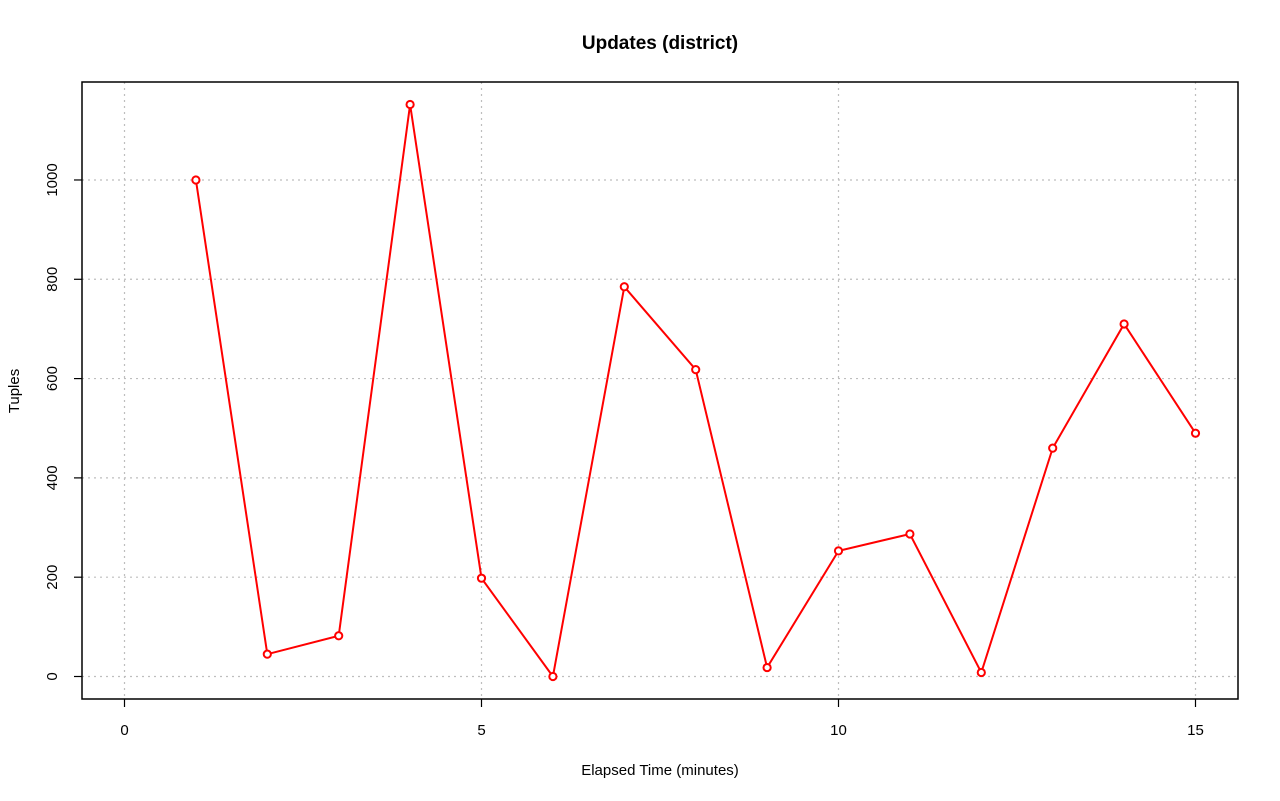 The image size is (1280, 801). What do you see at coordinates (52, 179) in the screenshot?
I see `y-tick-label: 1000` at bounding box center [52, 179].